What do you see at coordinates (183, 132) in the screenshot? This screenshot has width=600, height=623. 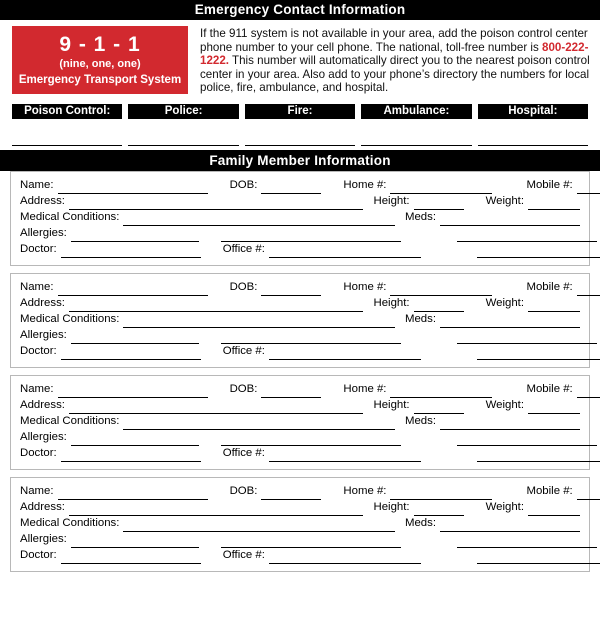 I see `contact-input-police` at bounding box center [183, 132].